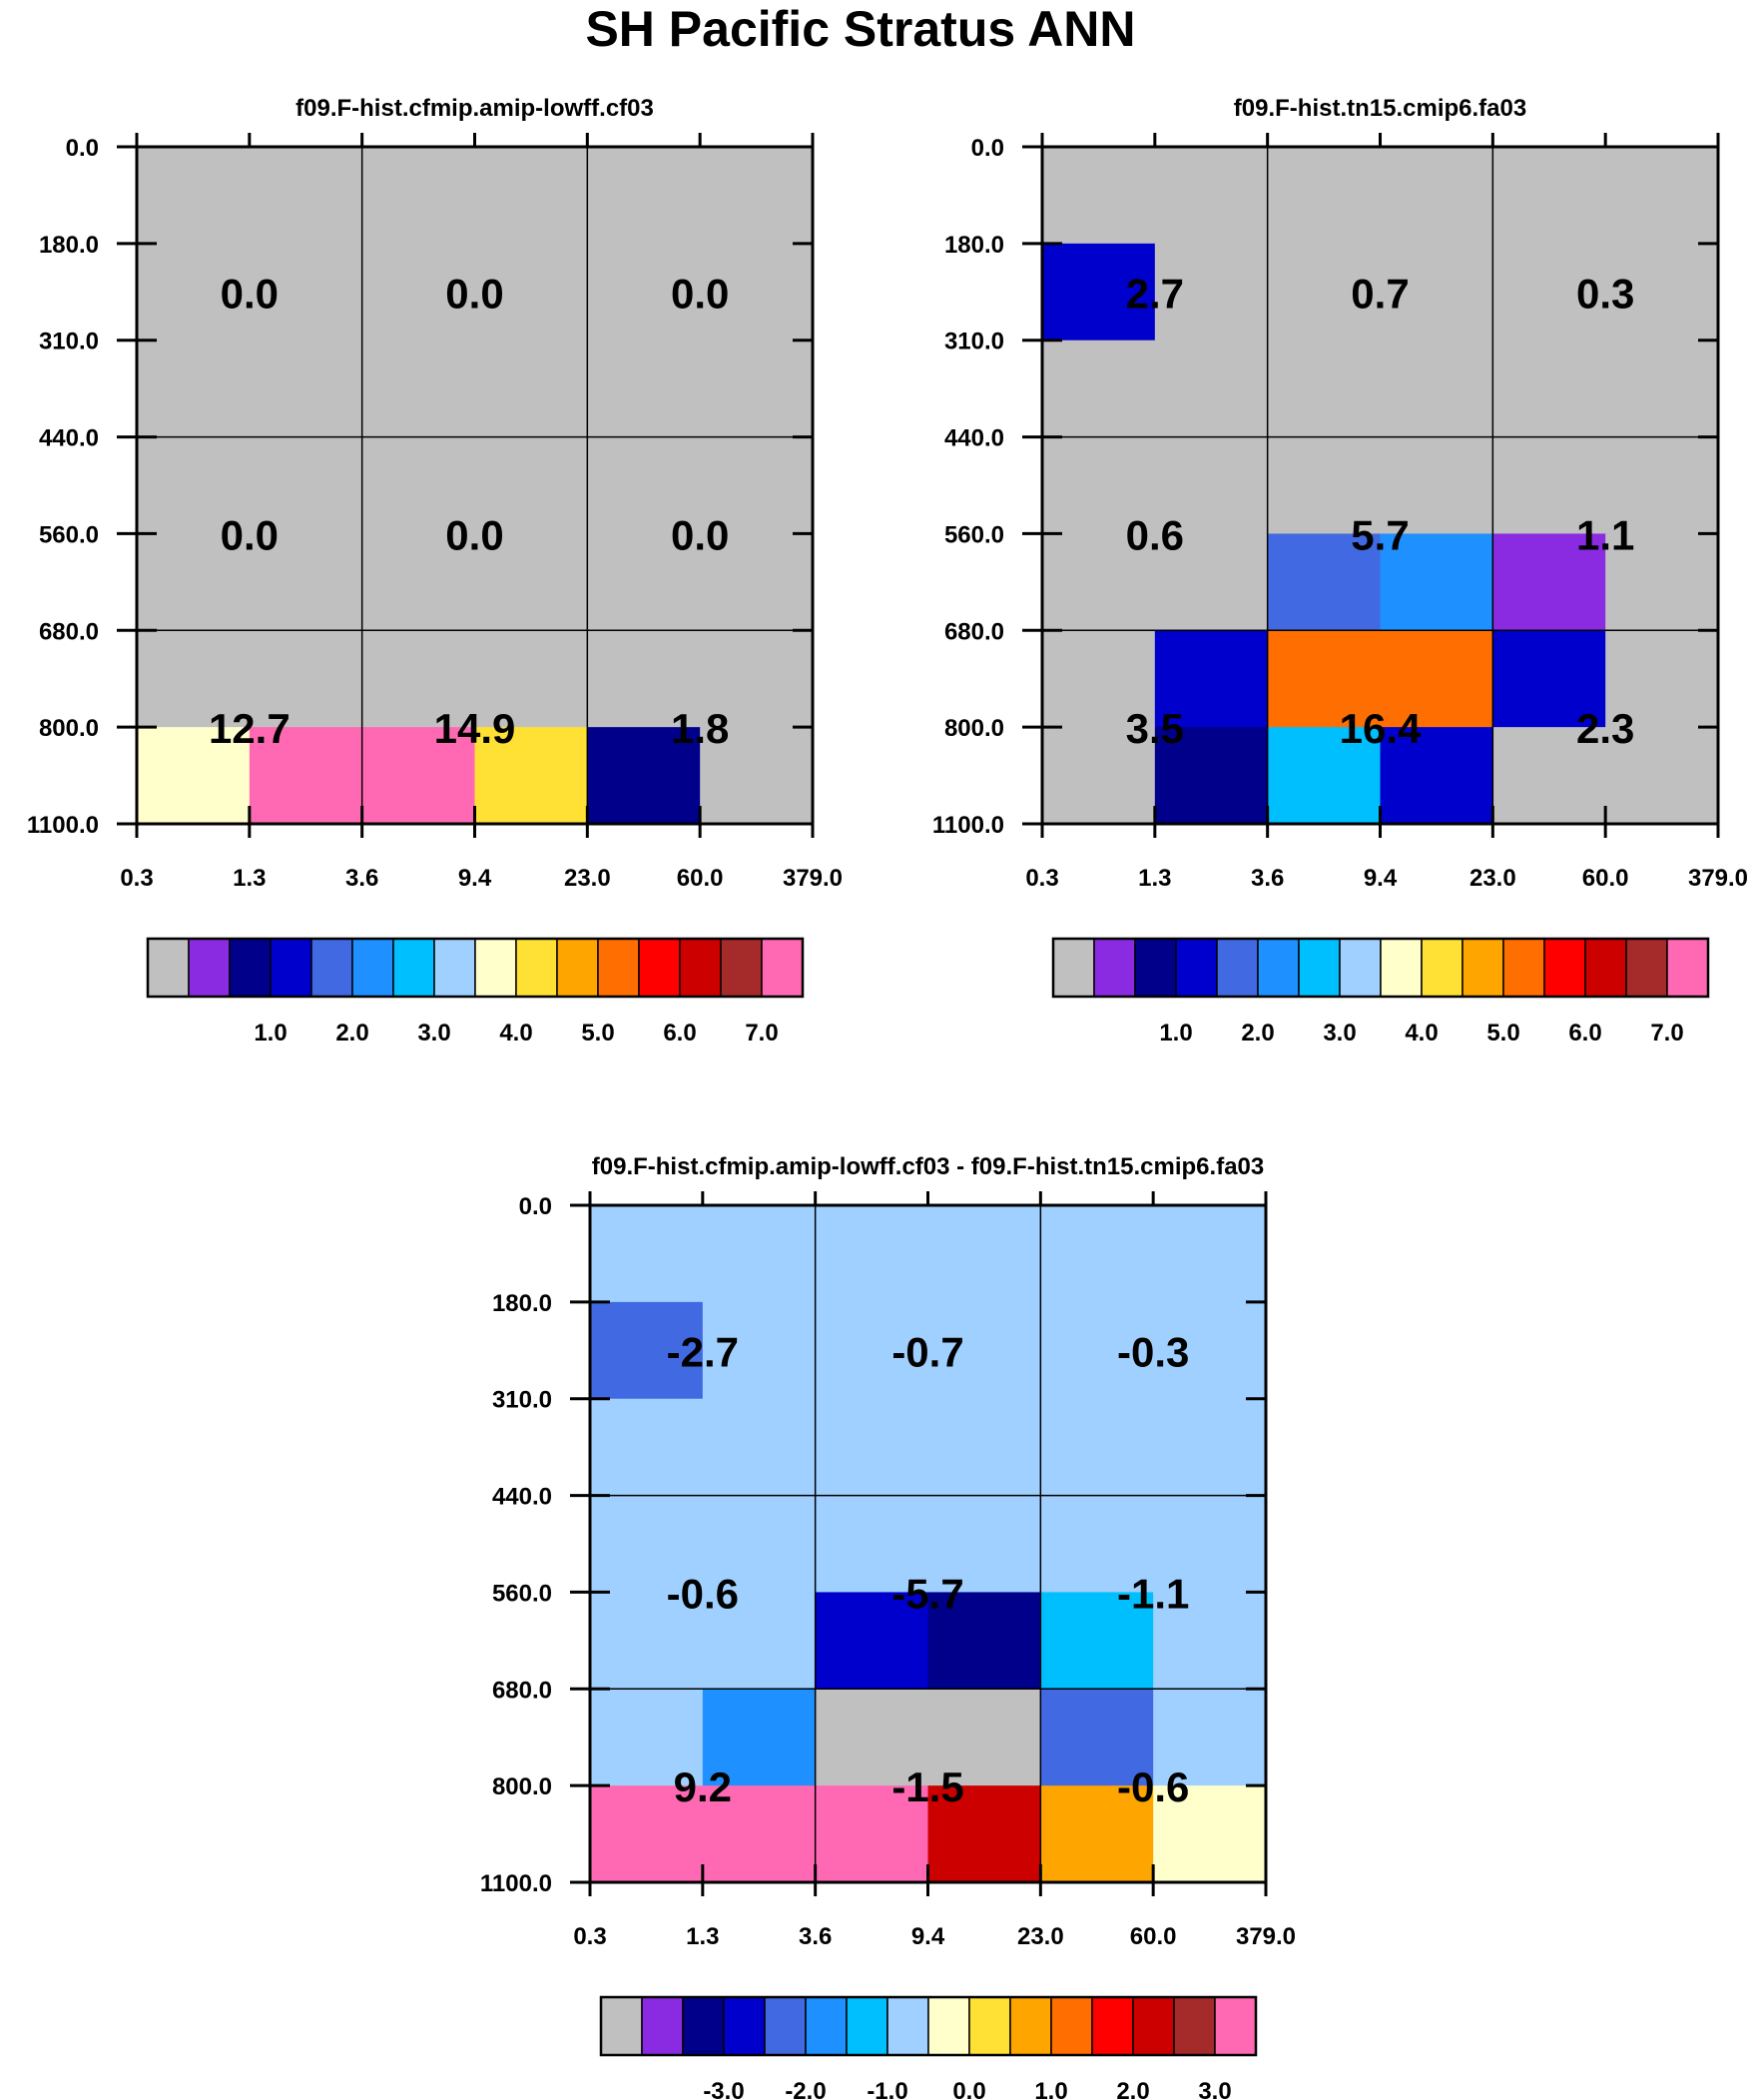  What do you see at coordinates (1155, 293) in the screenshot?
I see `cell-value-label: 2.7` at bounding box center [1155, 293].